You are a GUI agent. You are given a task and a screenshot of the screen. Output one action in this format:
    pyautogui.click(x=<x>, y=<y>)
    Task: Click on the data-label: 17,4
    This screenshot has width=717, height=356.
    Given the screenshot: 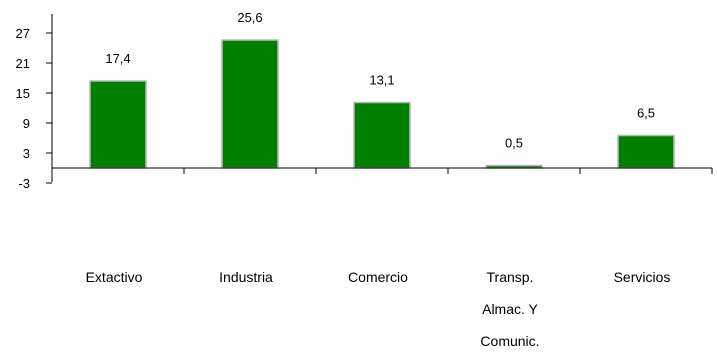 What is the action you would take?
    pyautogui.click(x=117, y=58)
    